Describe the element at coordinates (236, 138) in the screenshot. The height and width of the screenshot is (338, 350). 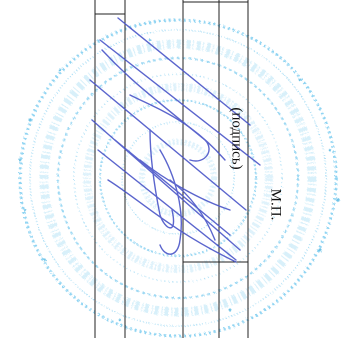
I see `signature-caption: (подпись)` at that location.